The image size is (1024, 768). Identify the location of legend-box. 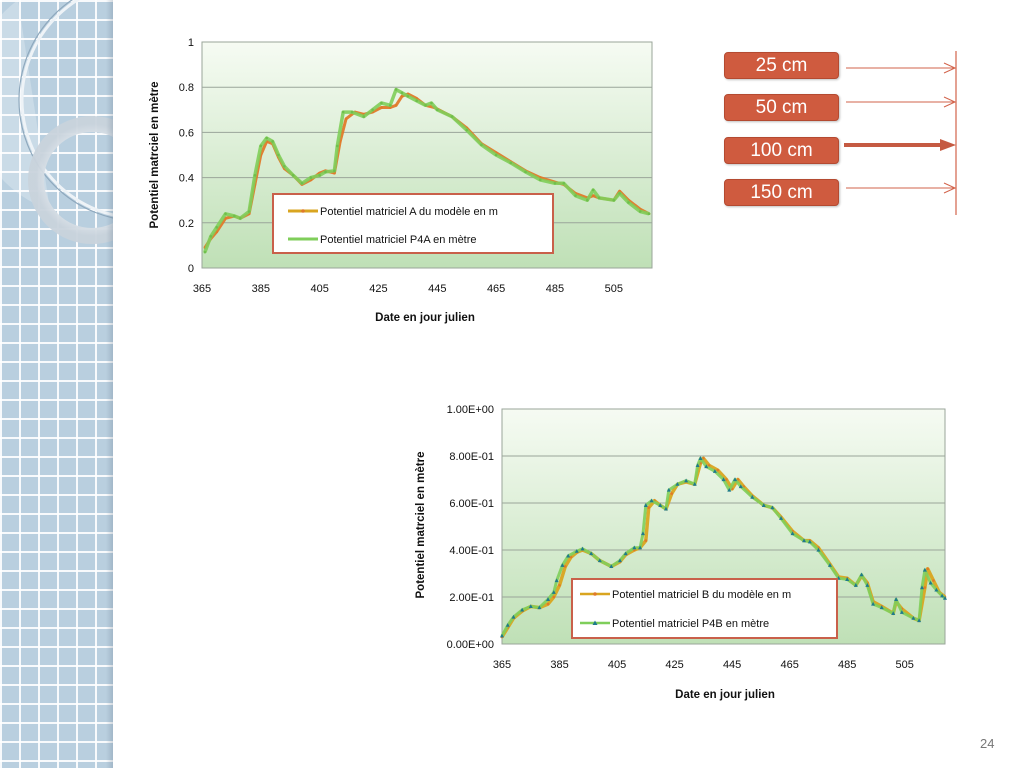
(704, 608).